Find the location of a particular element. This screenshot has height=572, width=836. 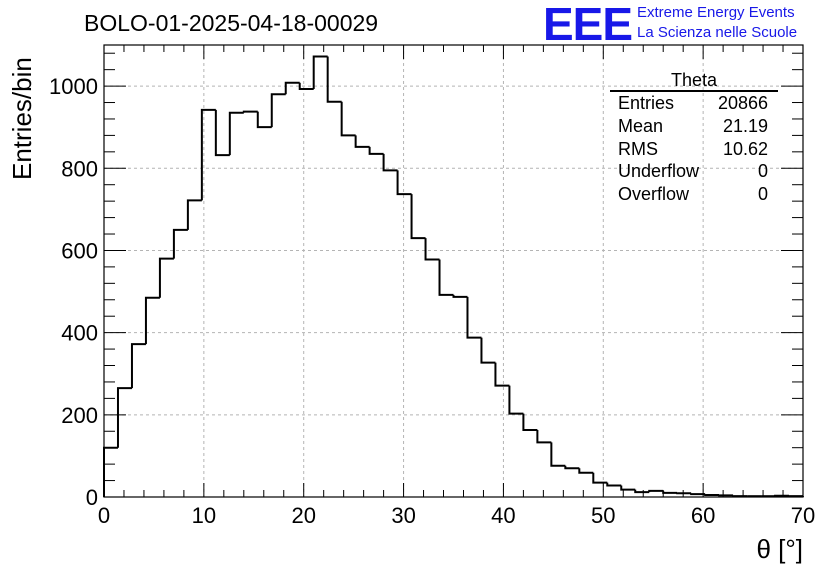

y-tick-label: 600 is located at coordinates (79, 250).